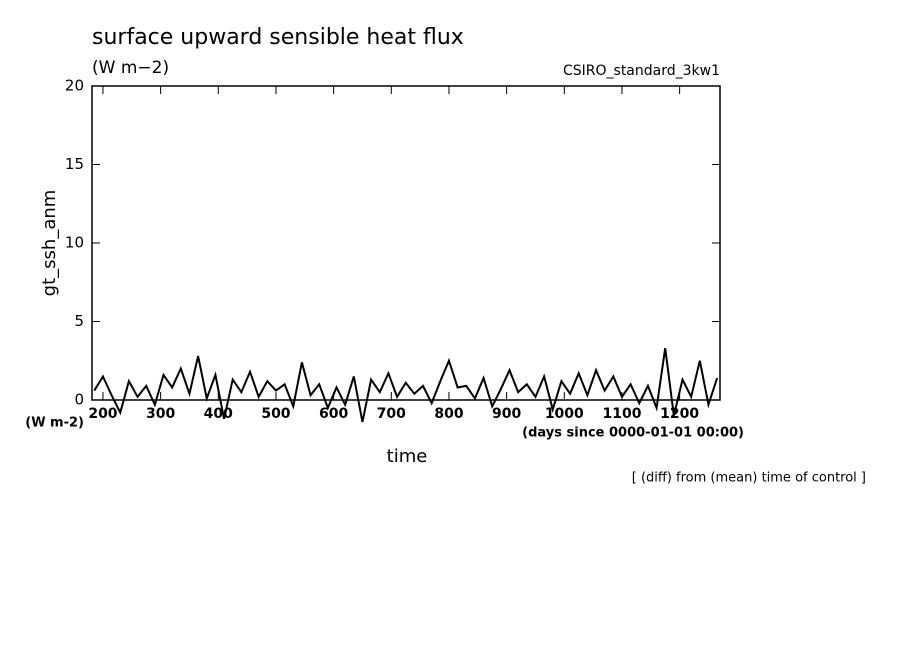 The width and height of the screenshot is (904, 654). I want to click on y-tick-label: 15, so click(74, 164).